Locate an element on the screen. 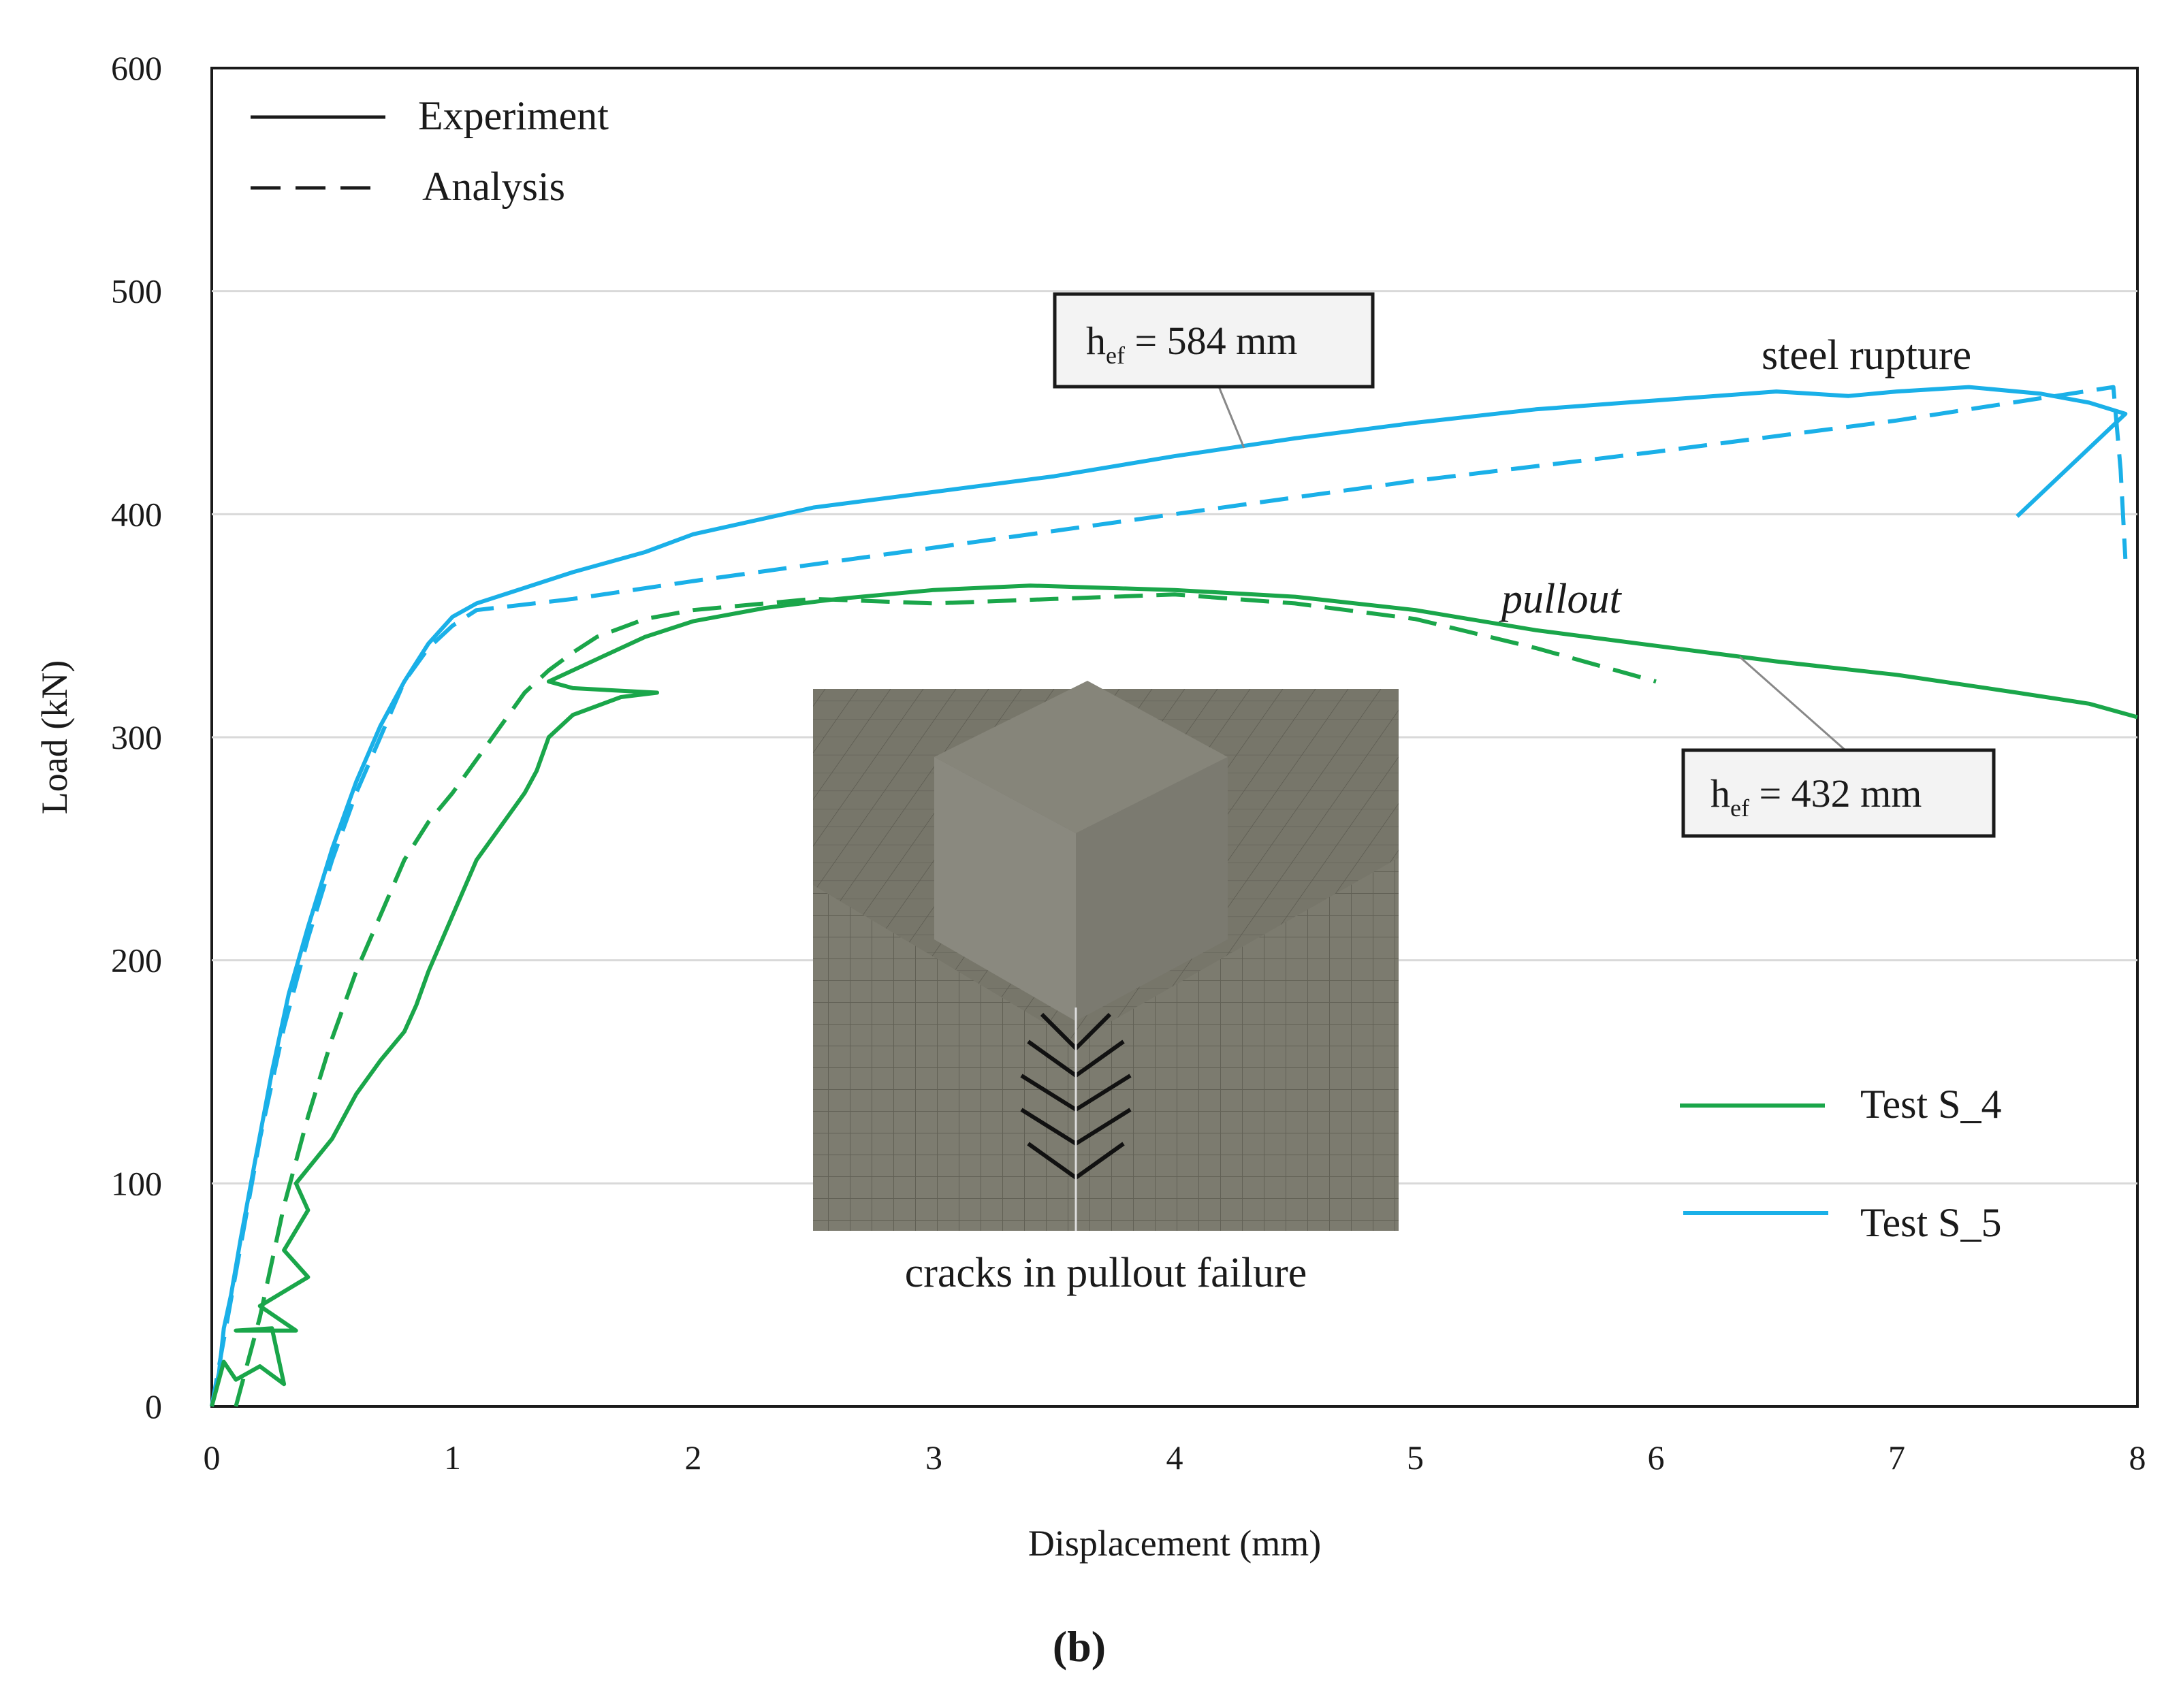 The width and height of the screenshot is (2181, 1708). x-tick-label-1: 1 is located at coordinates (452, 1457).